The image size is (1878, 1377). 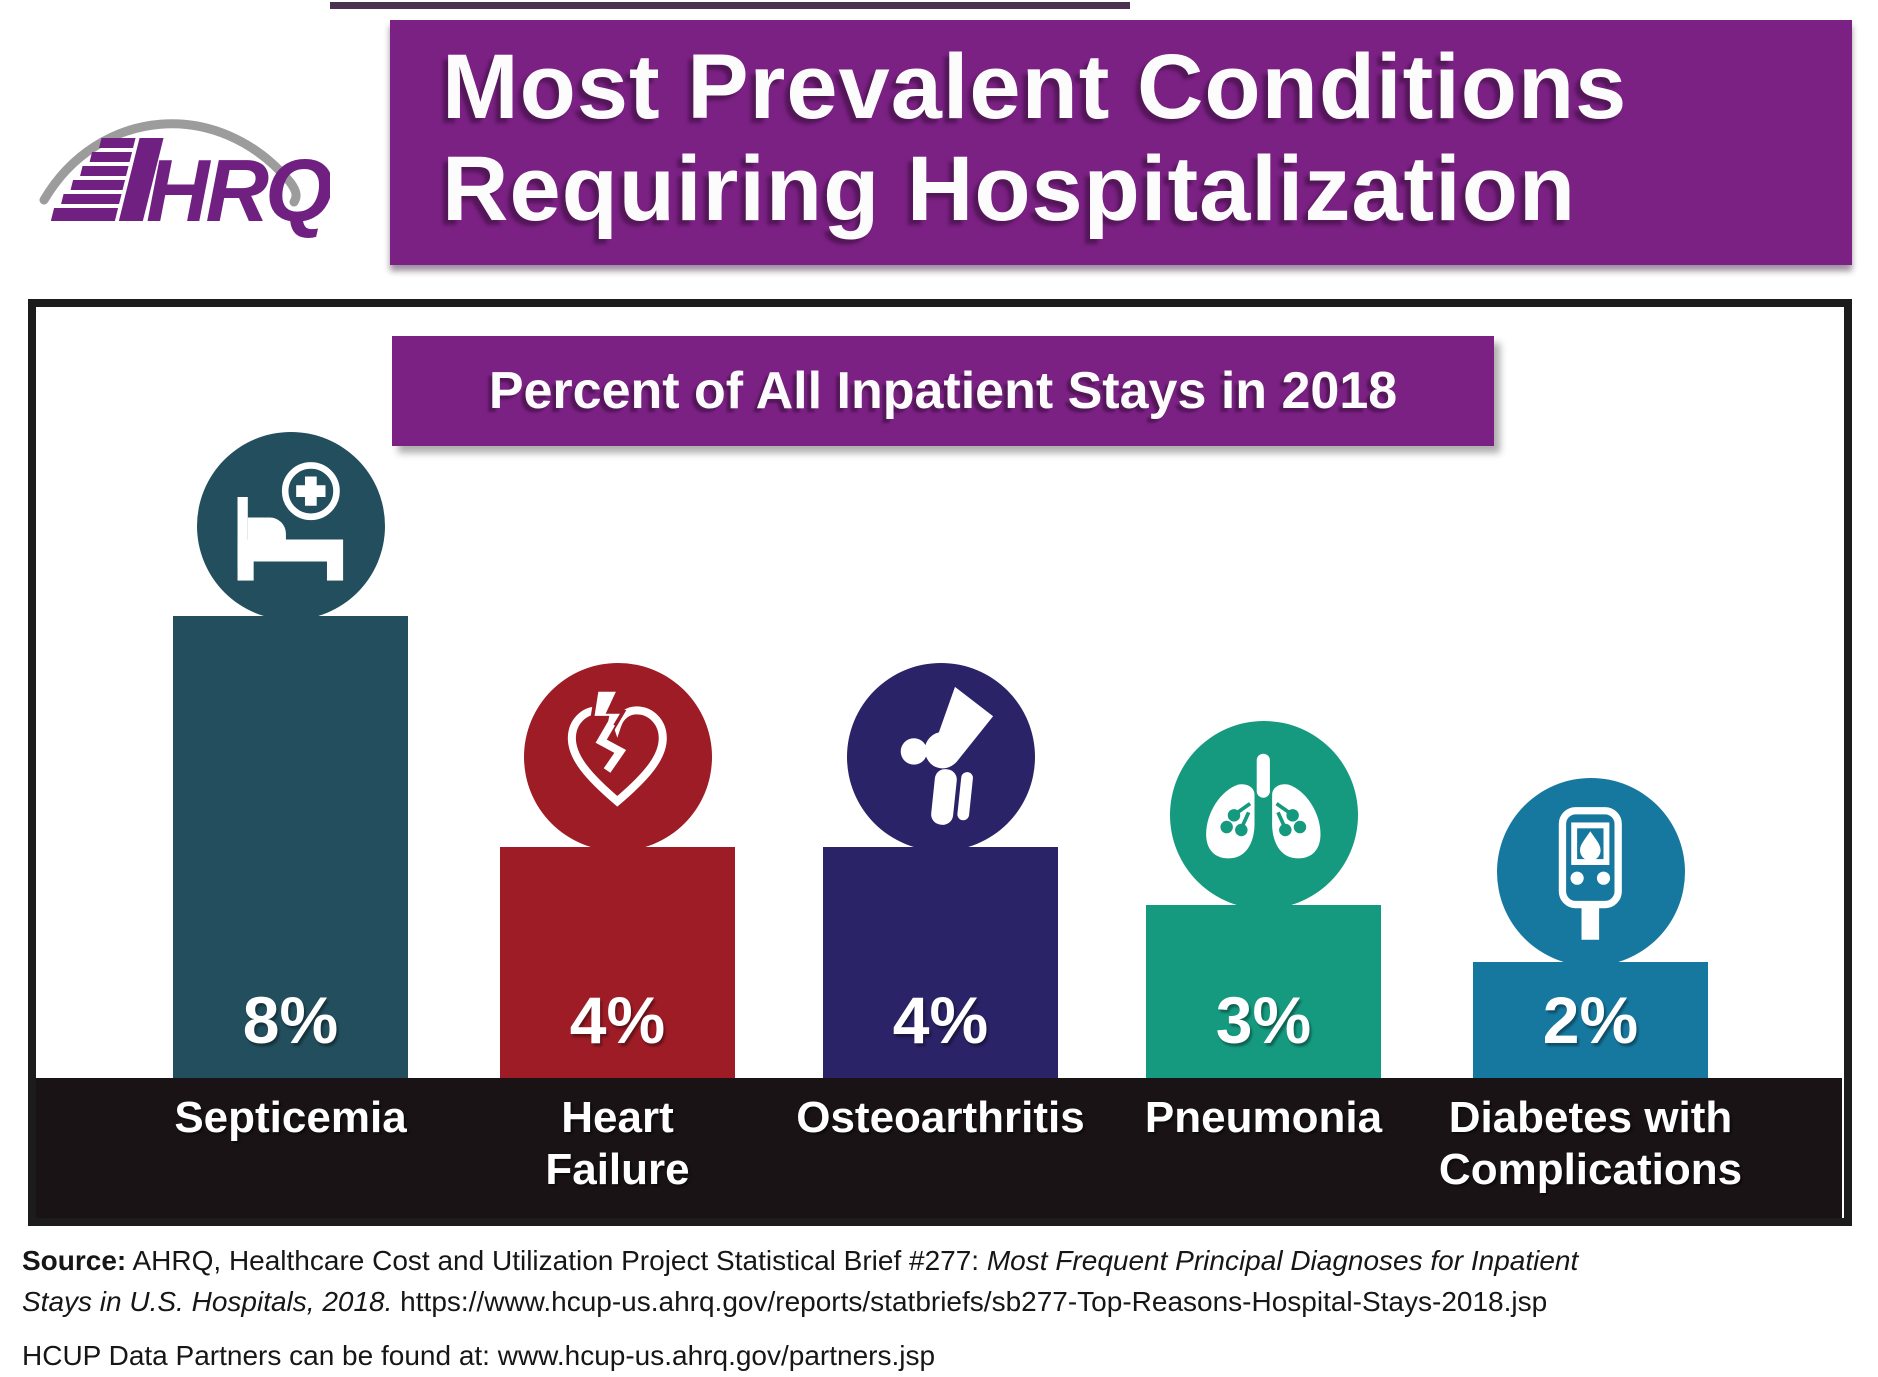 I want to click on ahrq-logo: HRQ, so click(x=184, y=179).